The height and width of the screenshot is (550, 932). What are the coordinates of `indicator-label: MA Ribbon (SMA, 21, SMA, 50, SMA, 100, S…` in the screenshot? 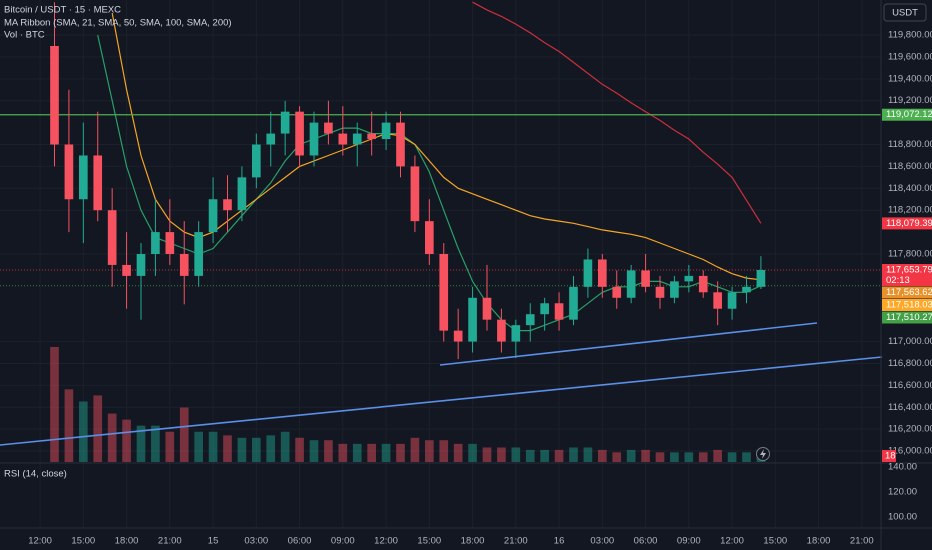 It's located at (118, 23).